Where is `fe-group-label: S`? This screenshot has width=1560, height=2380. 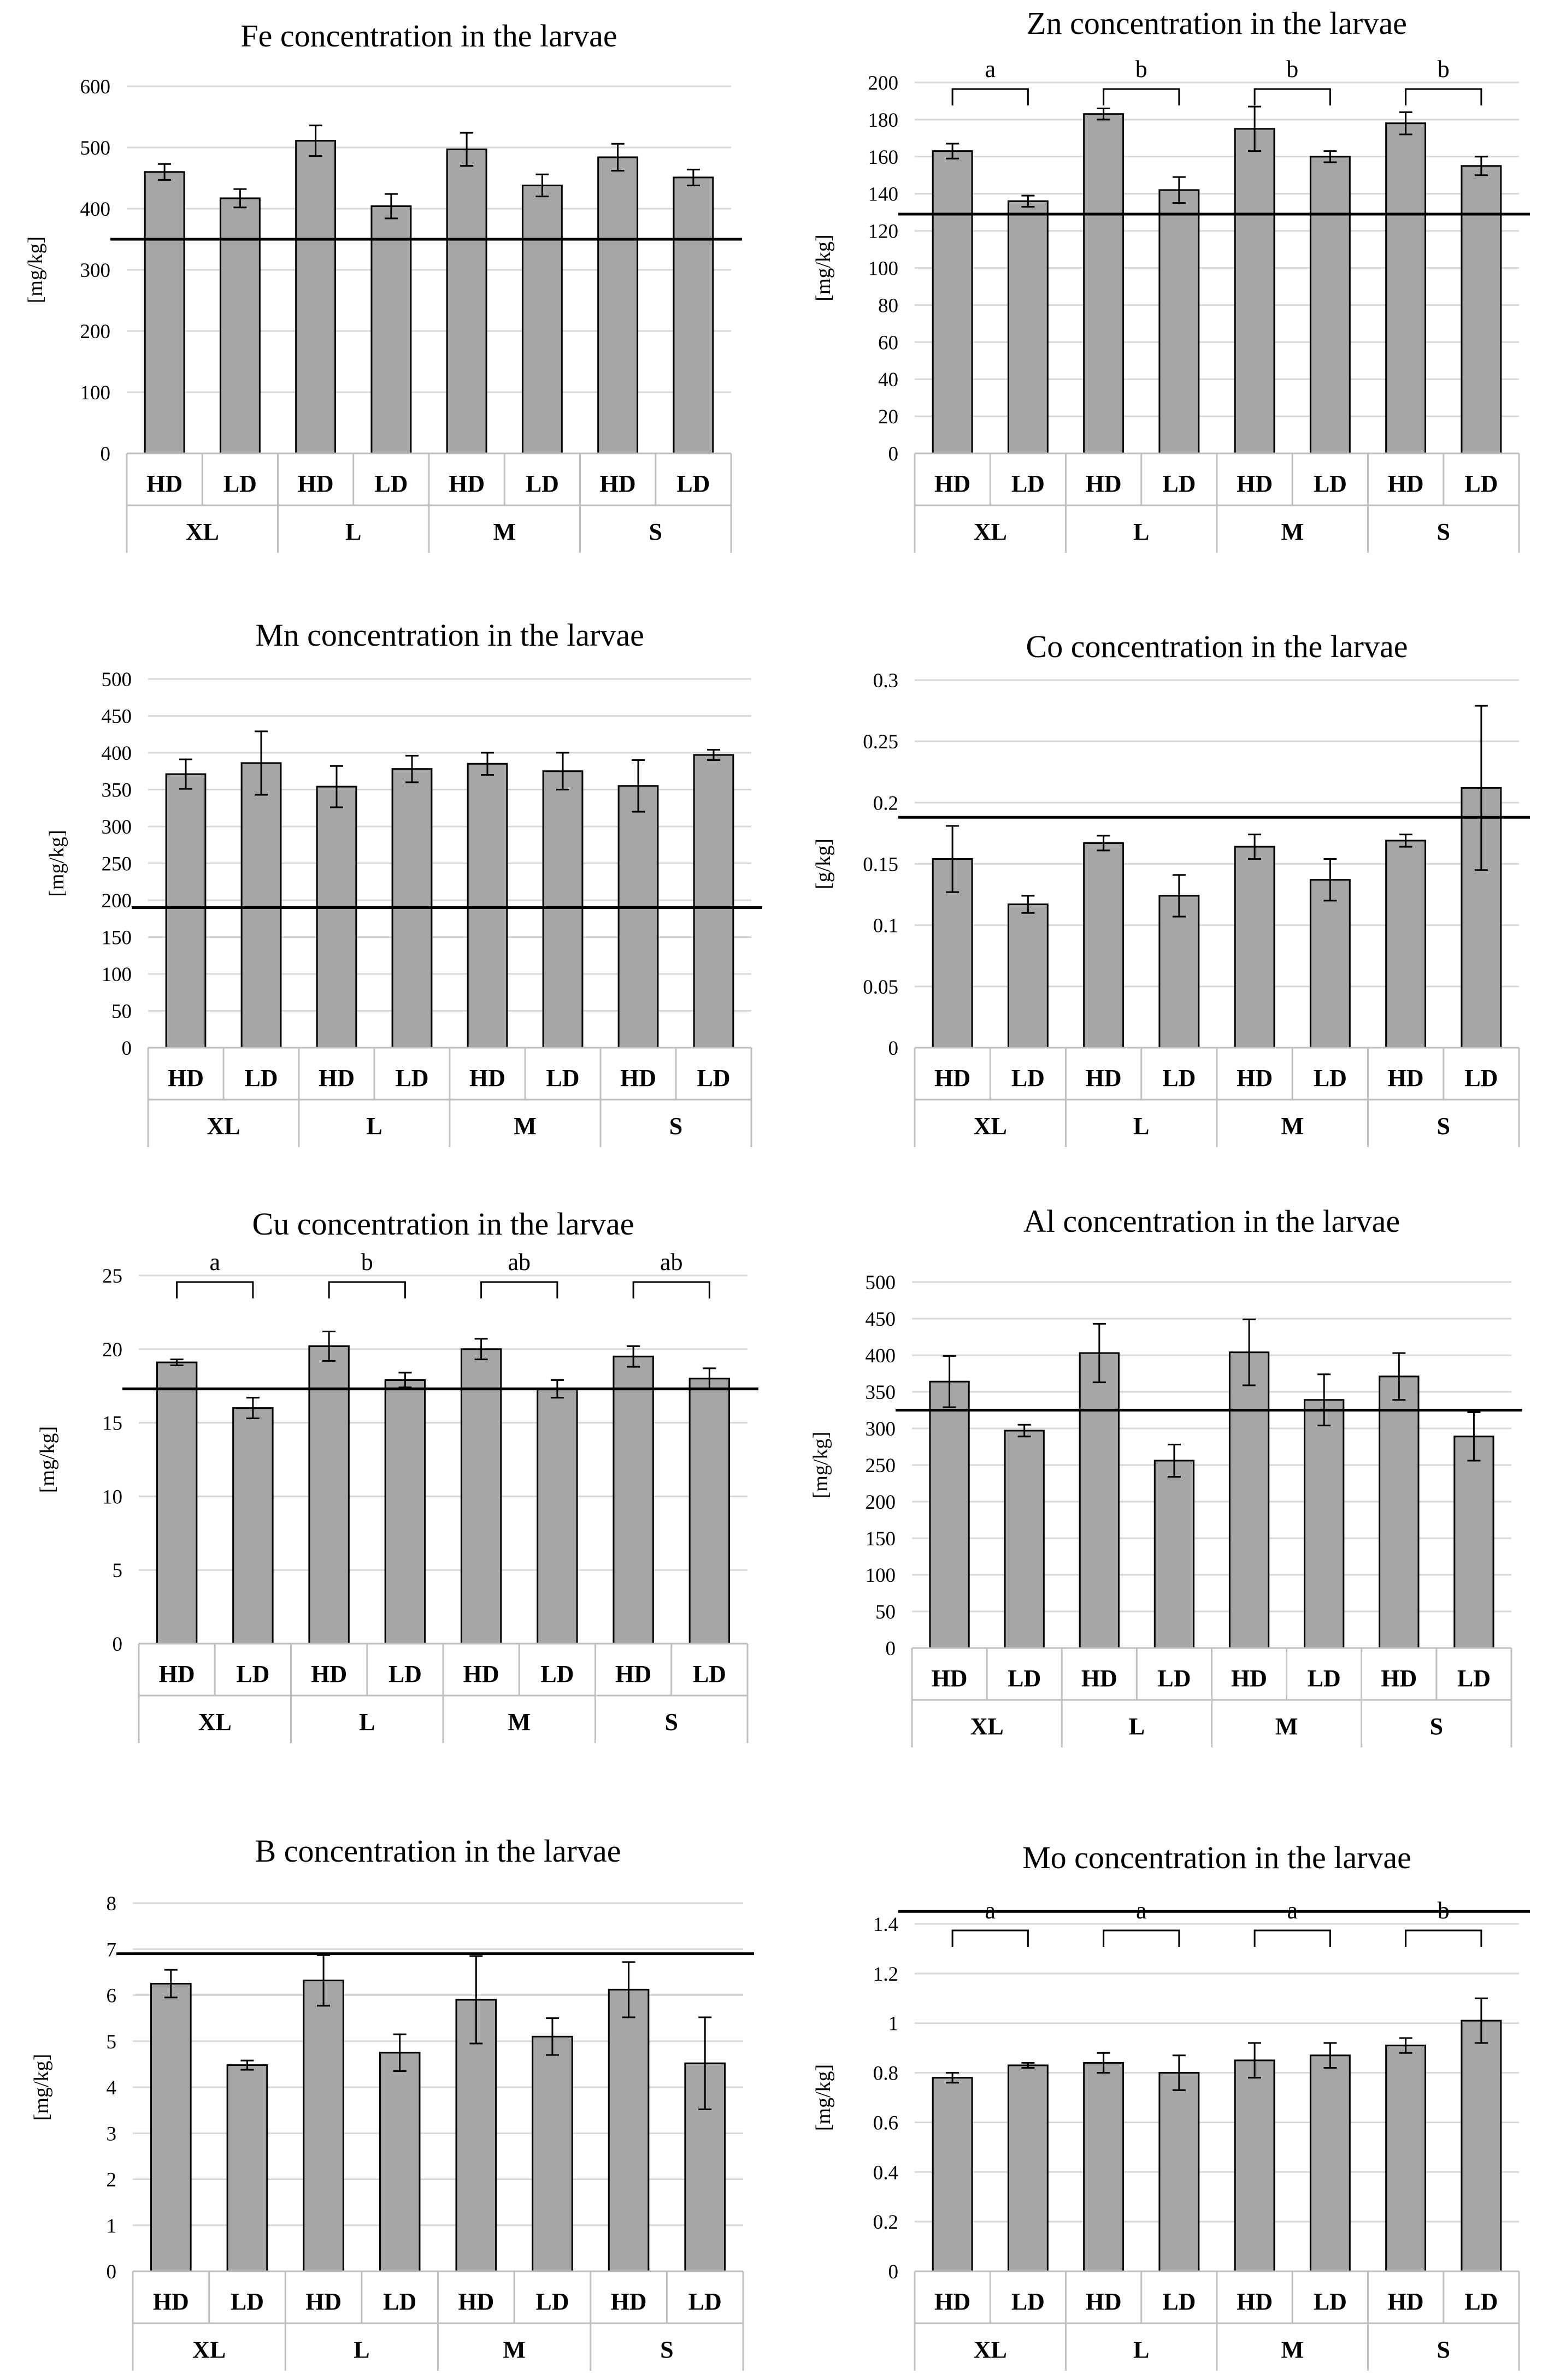 fe-group-label: S is located at coordinates (655, 531).